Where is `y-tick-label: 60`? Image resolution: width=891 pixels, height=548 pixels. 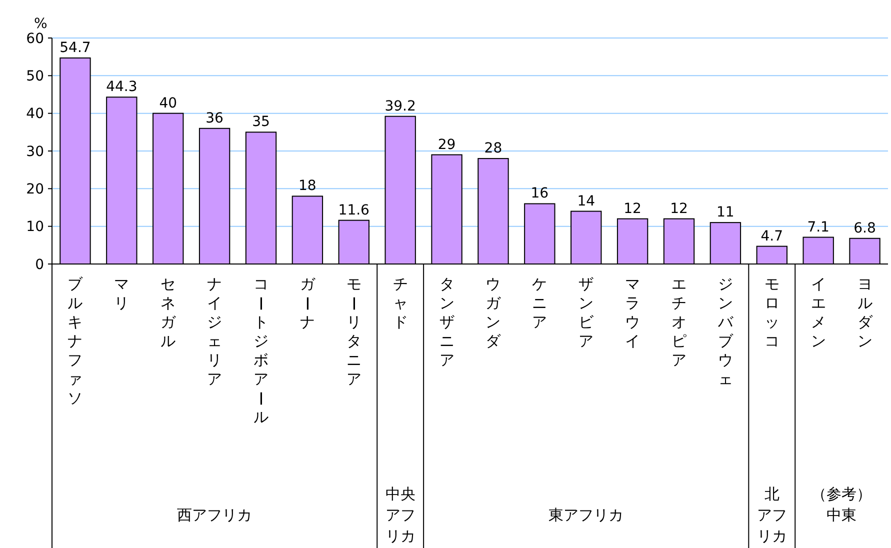
y-tick-label: 60 is located at coordinates (35, 38).